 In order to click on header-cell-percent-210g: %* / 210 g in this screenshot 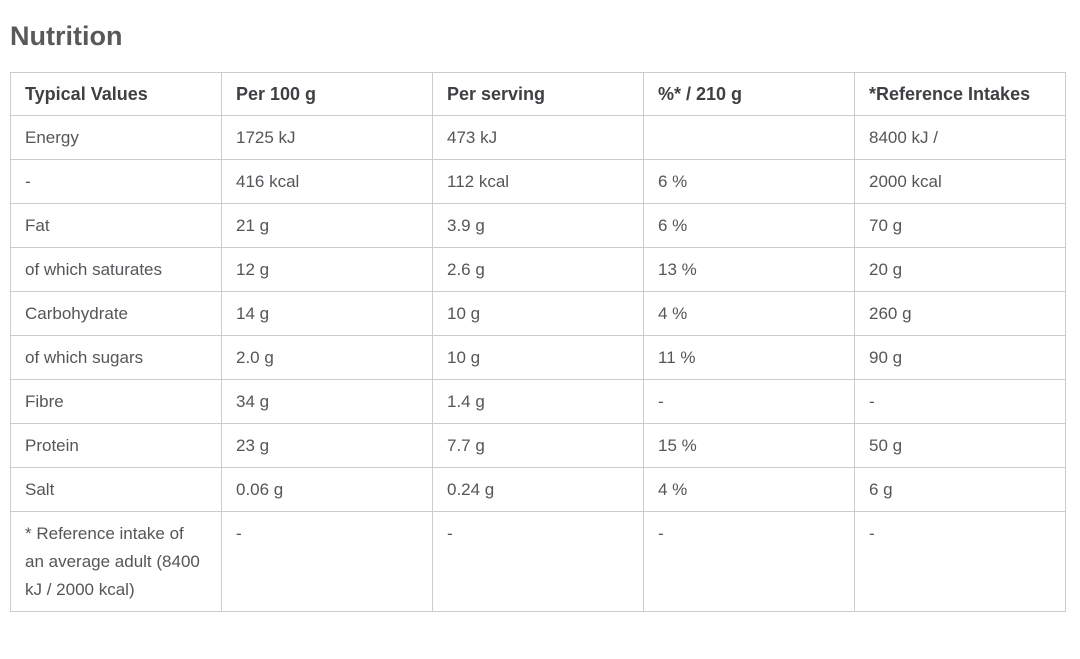, I will do `click(749, 94)`.